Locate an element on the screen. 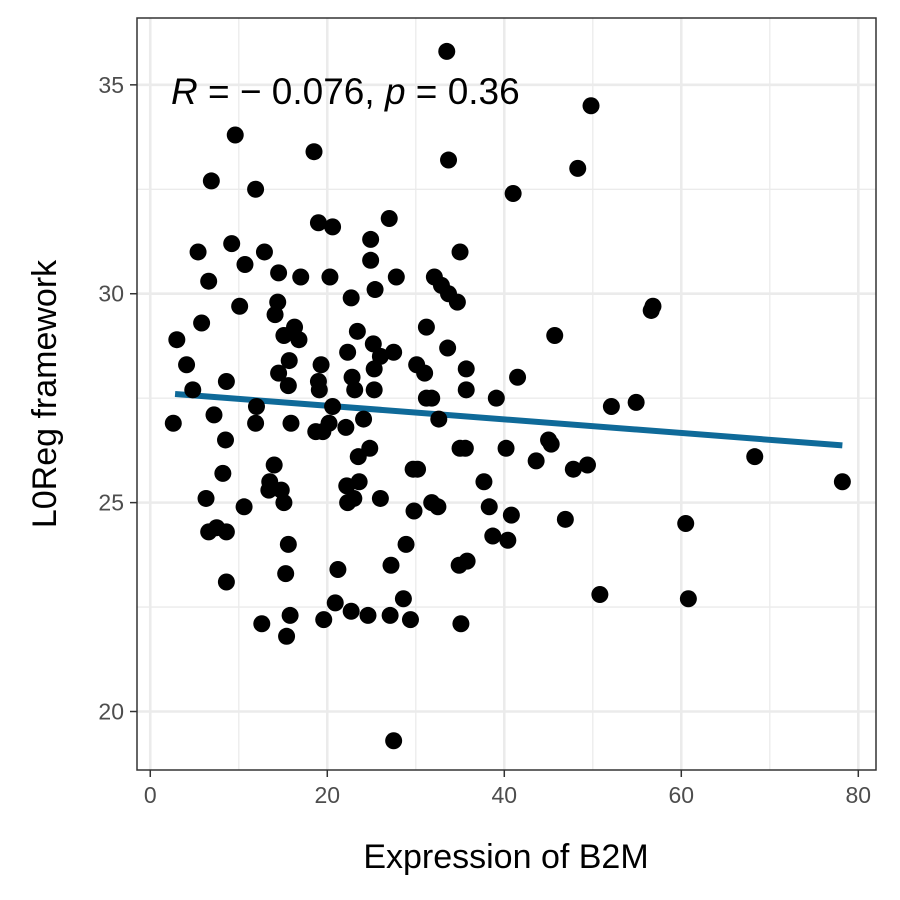 The width and height of the screenshot is (900, 900). y-tick-label: 25 is located at coordinates (111, 503).